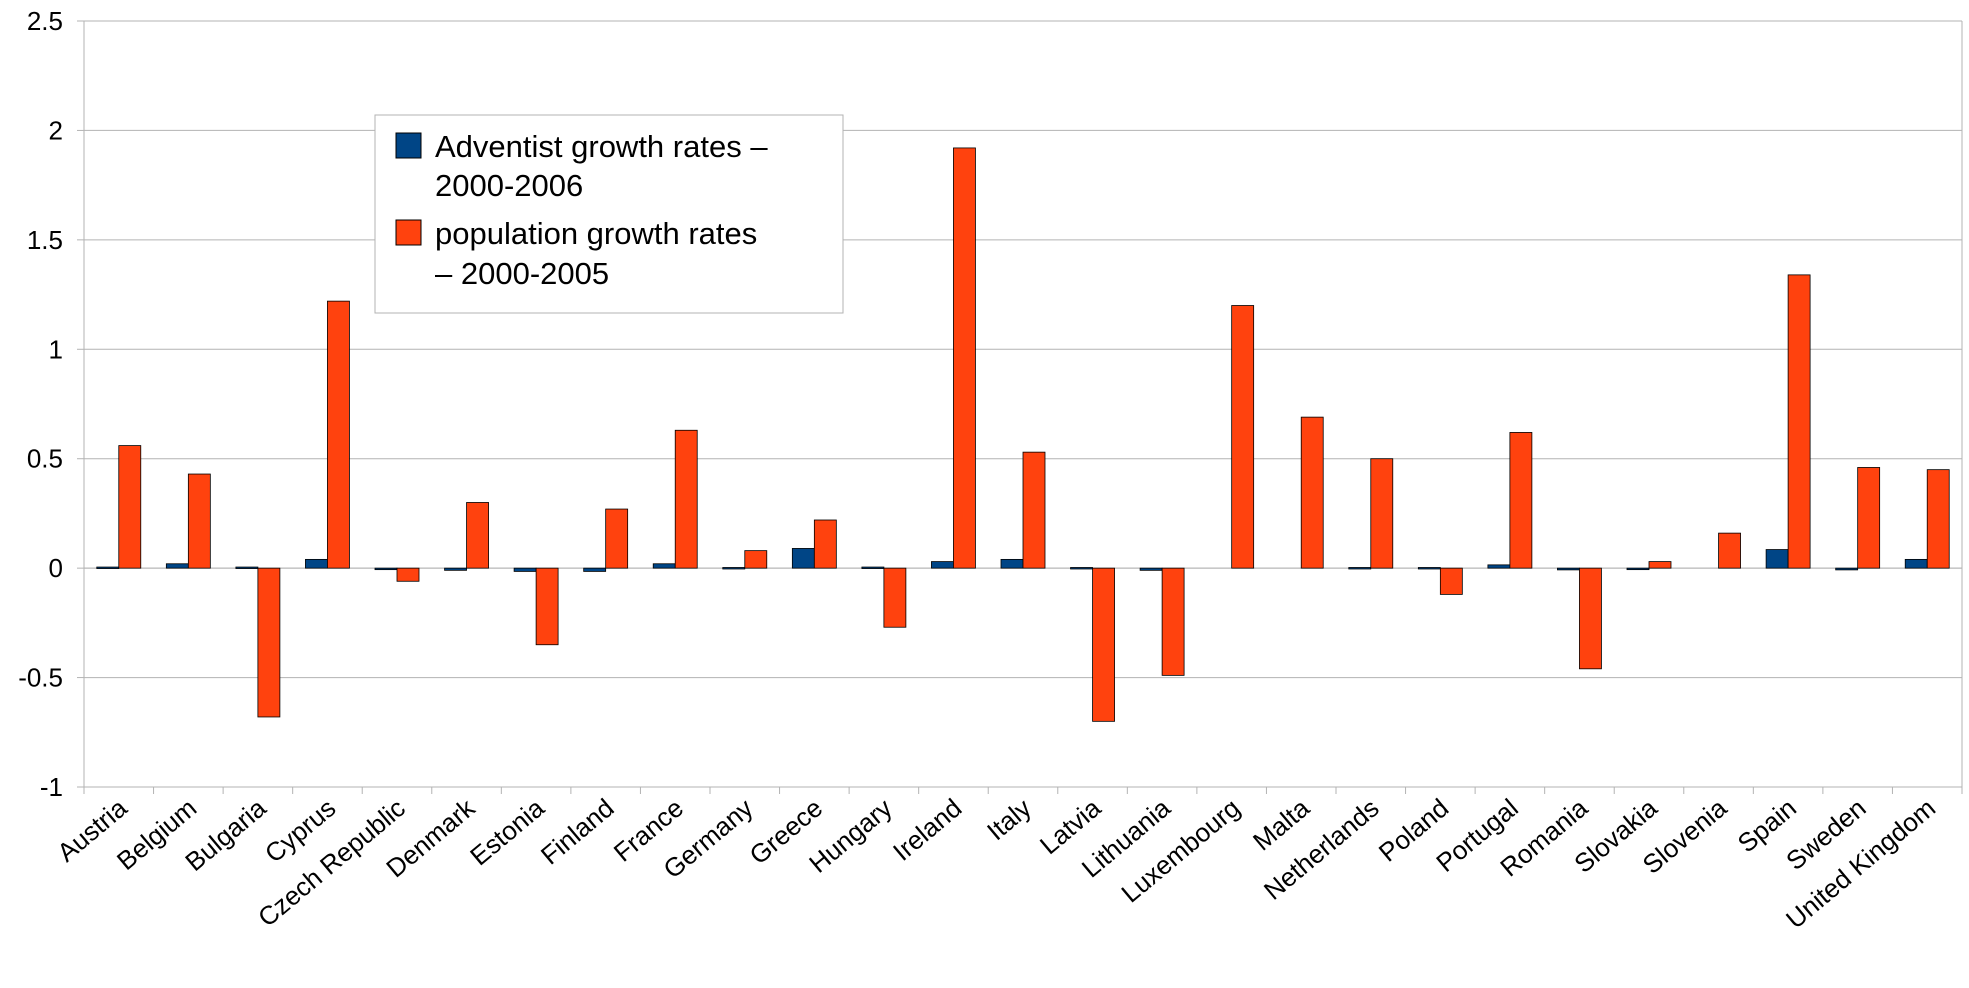 This screenshot has height=988, width=1969. I want to click on legend-label-population-line1: population growth rates, so click(596, 233).